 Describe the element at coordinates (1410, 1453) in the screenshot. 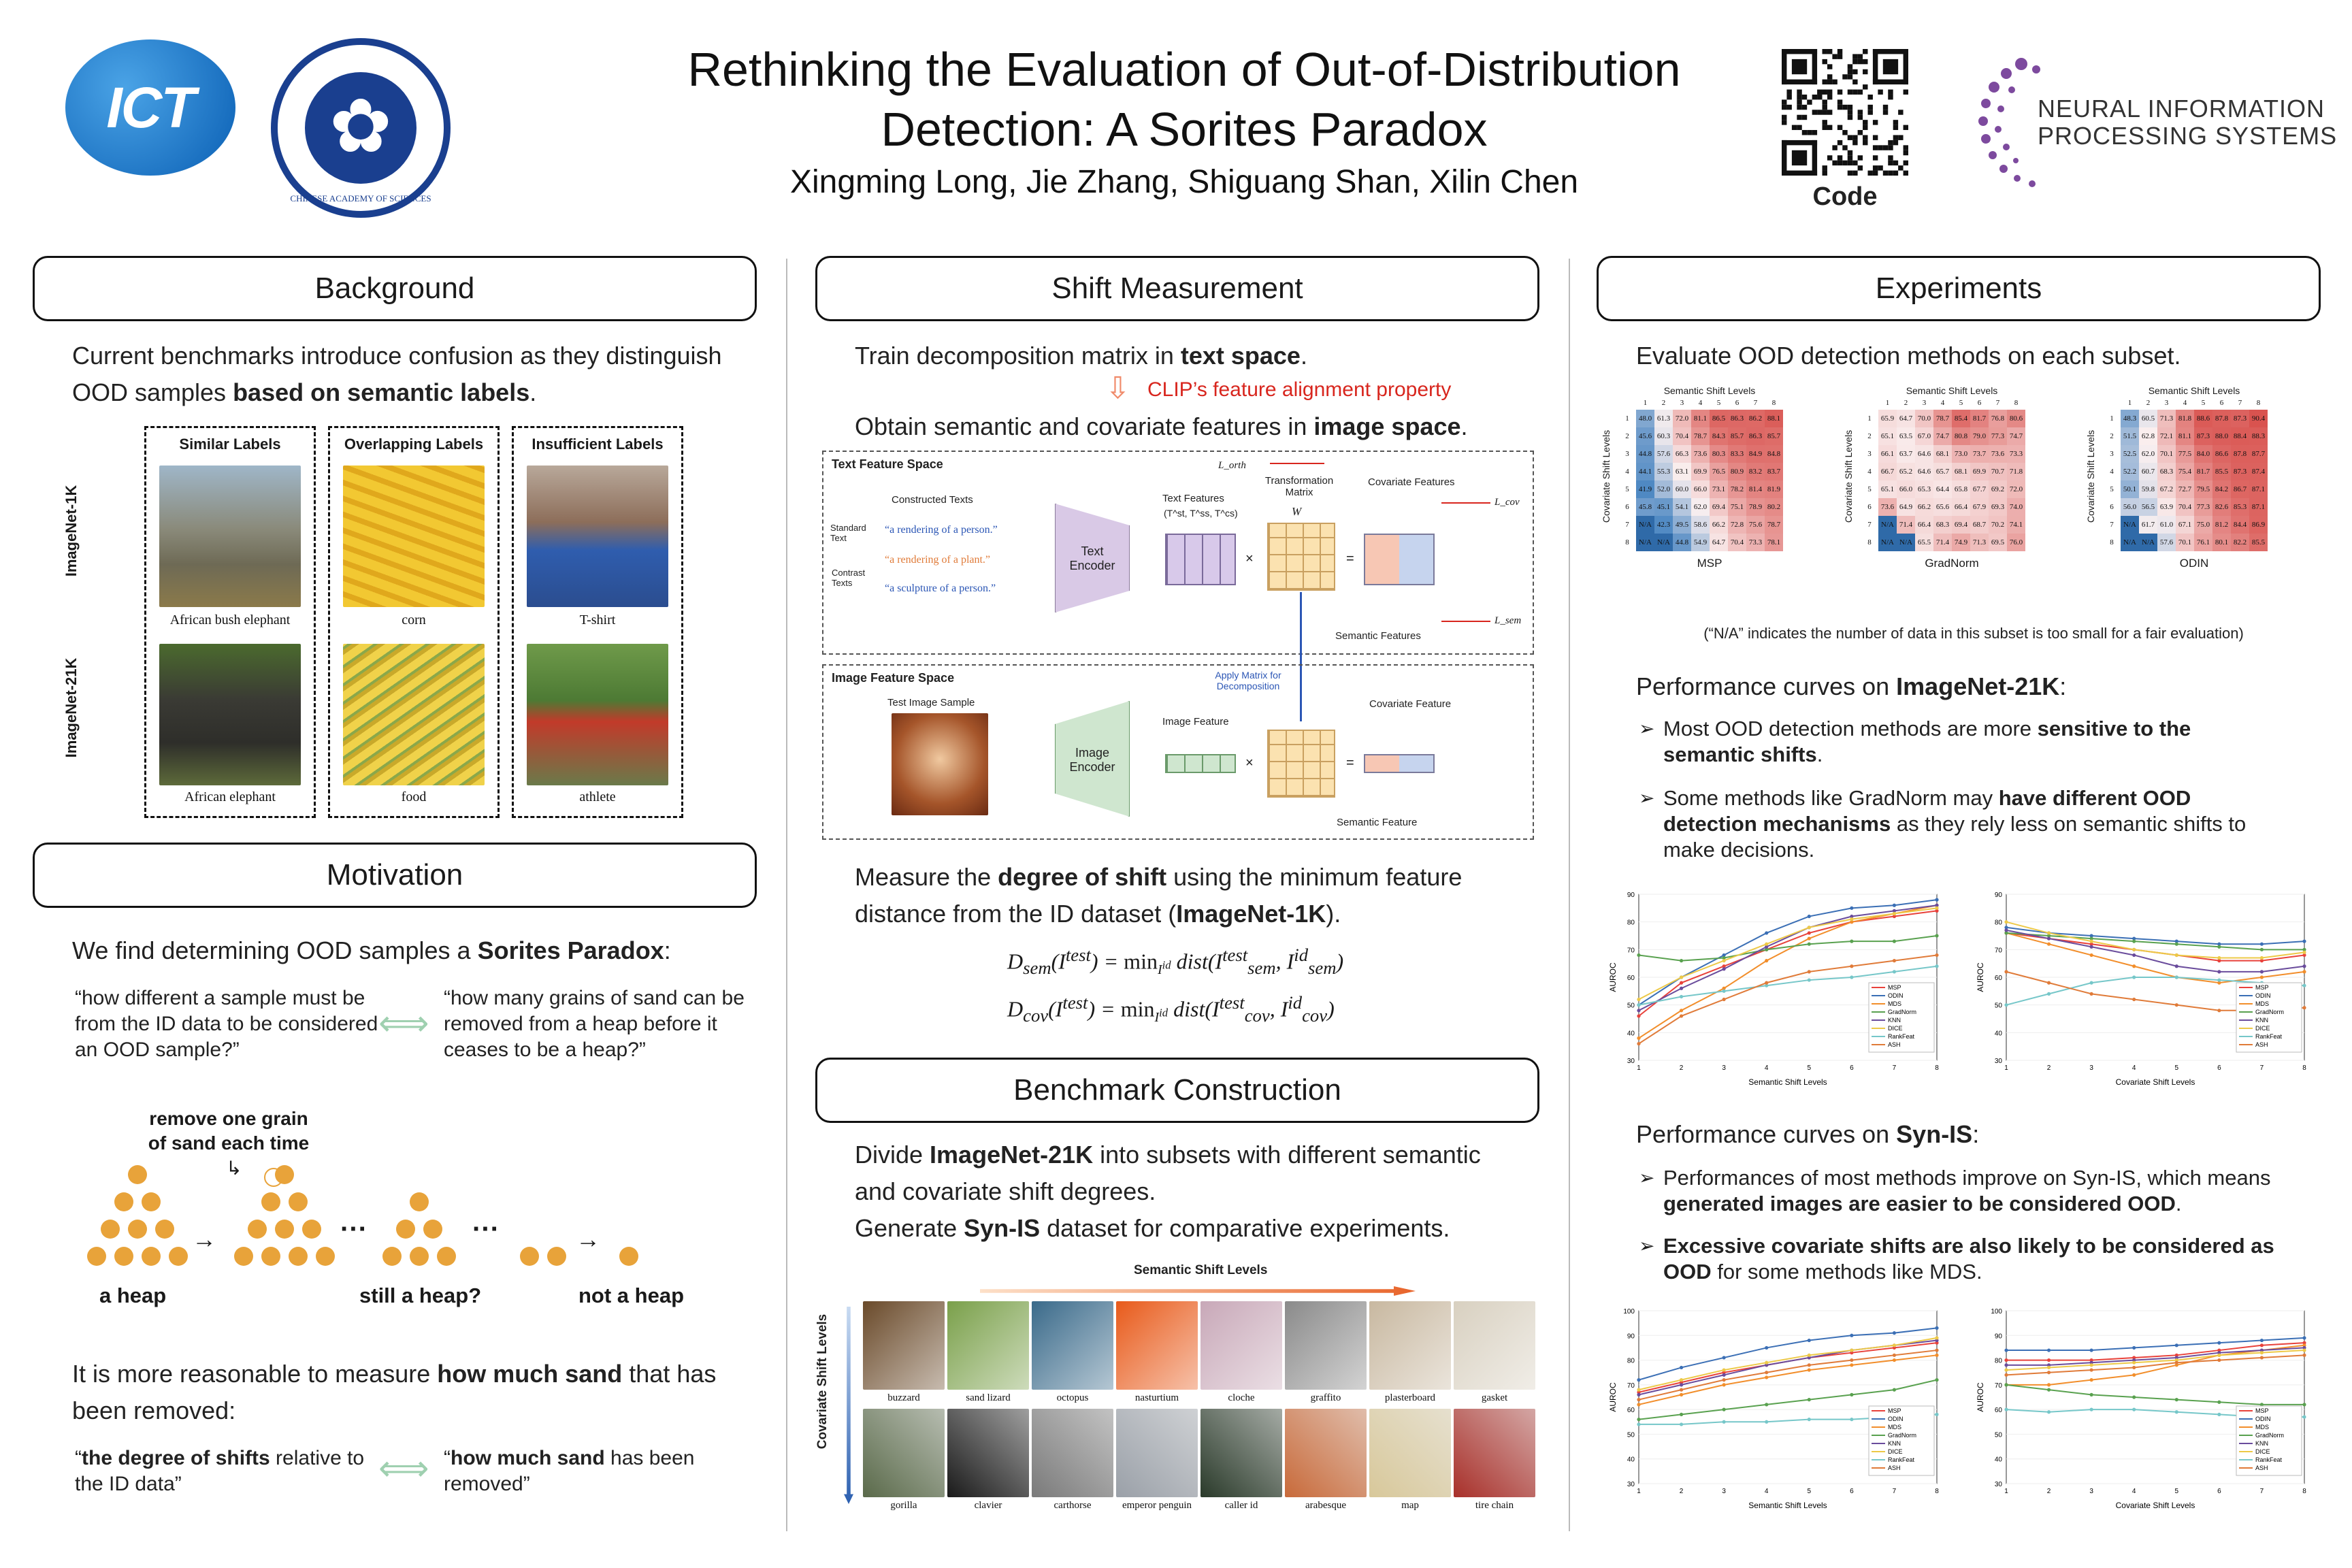

I see `bench-image-map` at that location.